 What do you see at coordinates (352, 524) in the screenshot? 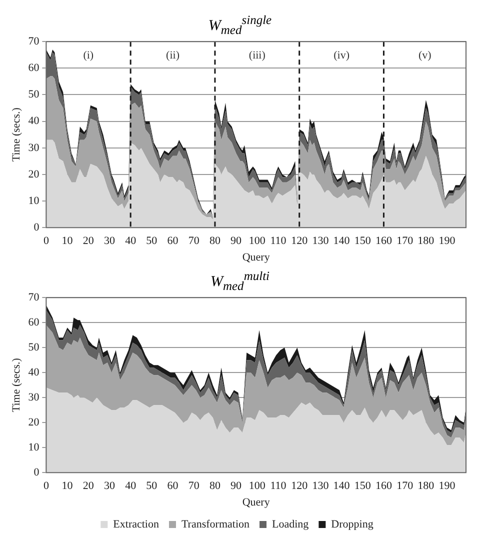
I see `legend-label: Dropping` at bounding box center [352, 524].